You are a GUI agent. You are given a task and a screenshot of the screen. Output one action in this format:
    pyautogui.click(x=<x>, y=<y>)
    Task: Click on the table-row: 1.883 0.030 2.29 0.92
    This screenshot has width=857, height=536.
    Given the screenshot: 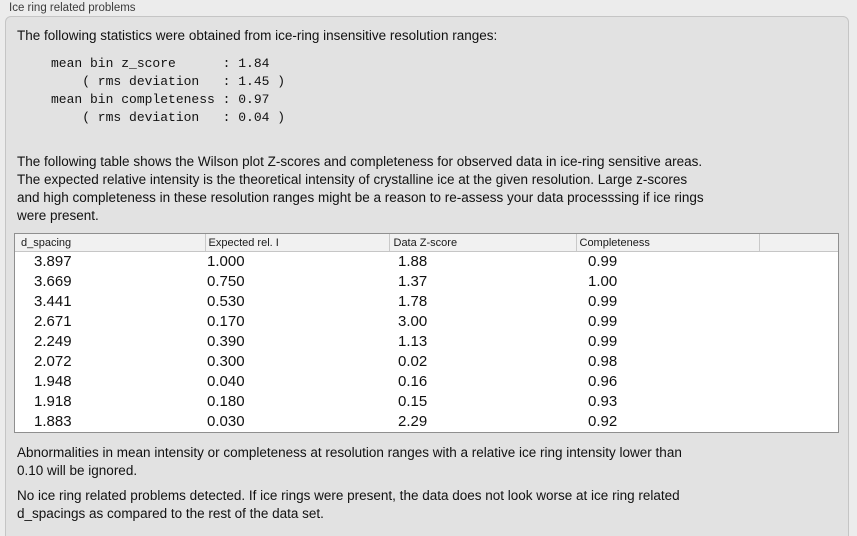 What is the action you would take?
    pyautogui.click(x=426, y=422)
    